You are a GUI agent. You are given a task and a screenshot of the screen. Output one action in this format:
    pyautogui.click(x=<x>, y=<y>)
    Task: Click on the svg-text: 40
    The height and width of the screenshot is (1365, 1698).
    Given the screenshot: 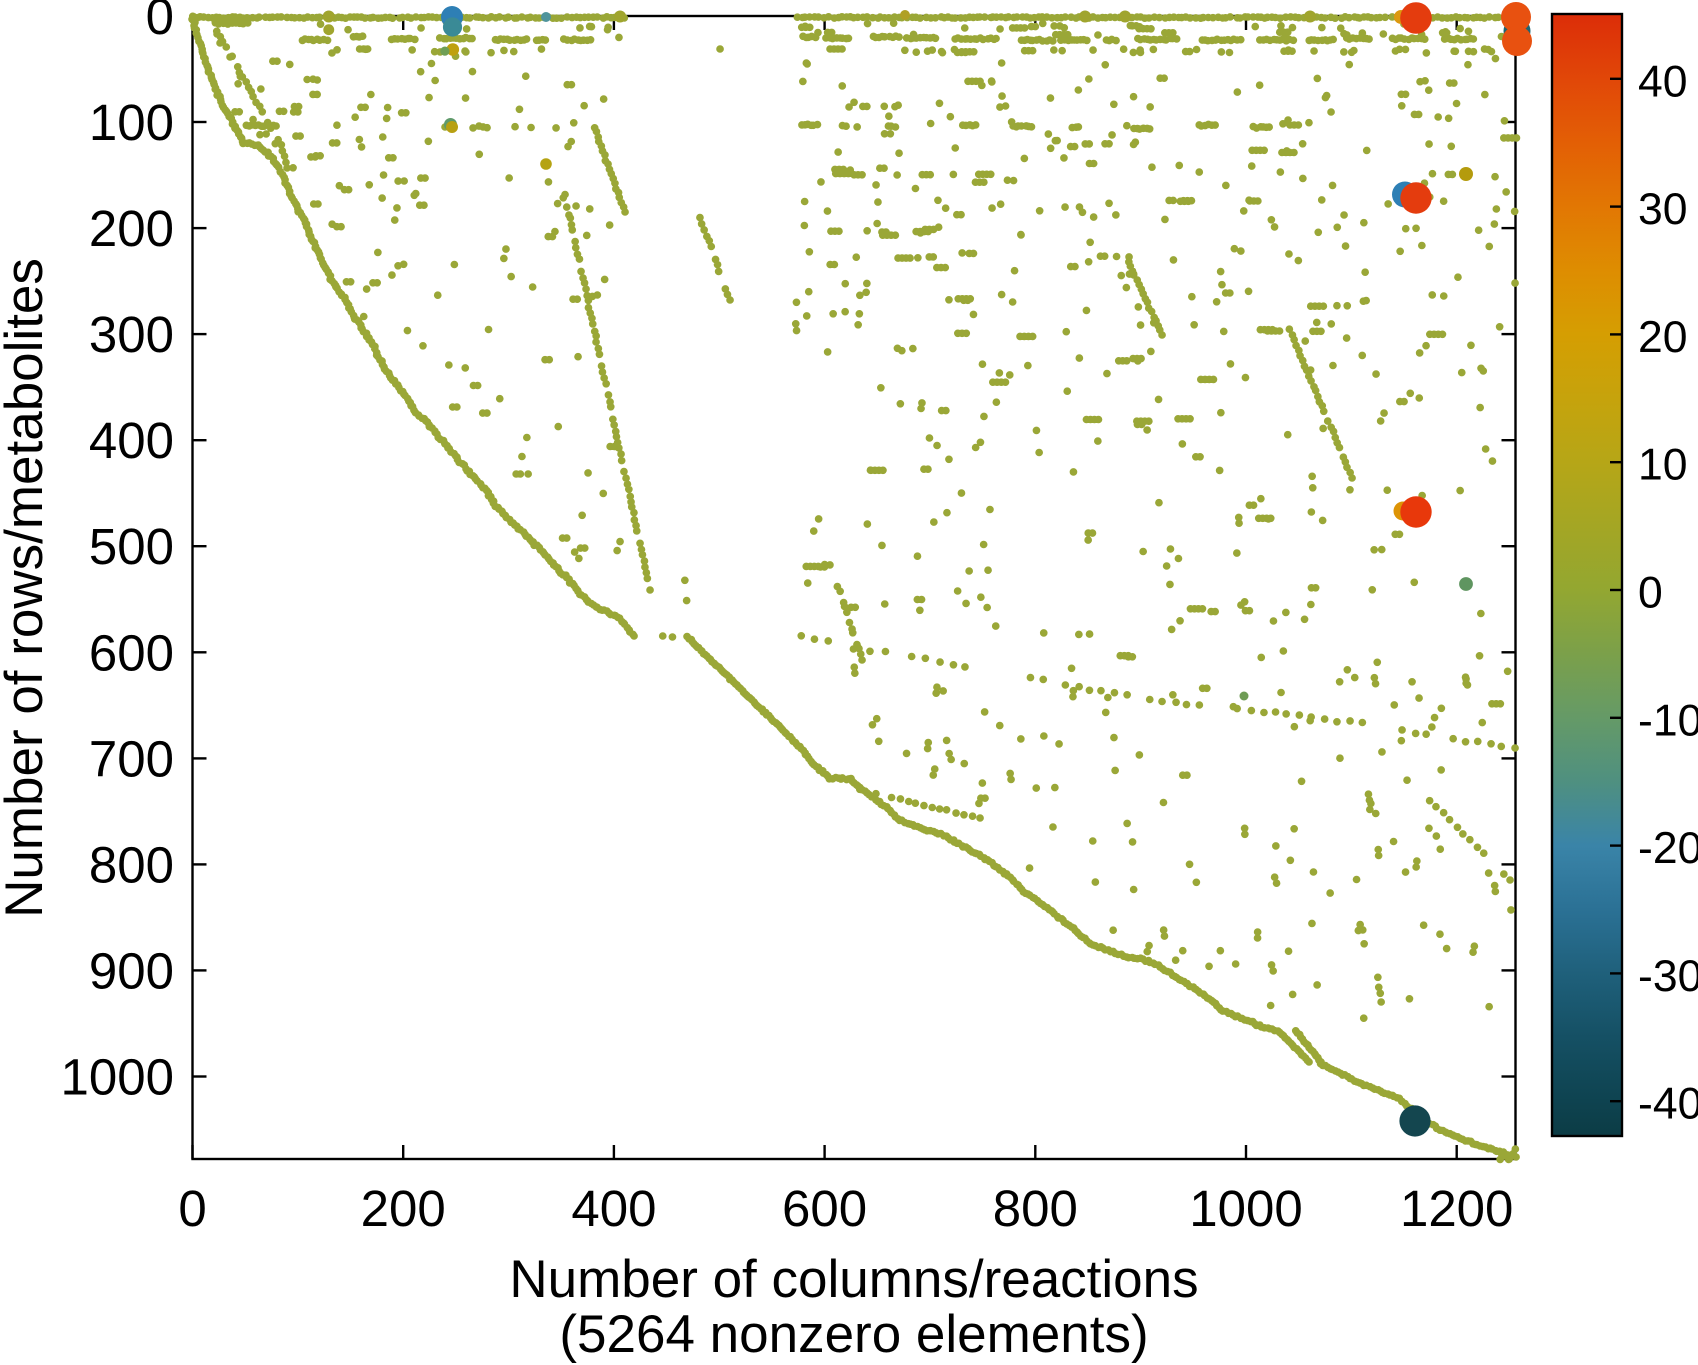 What is the action you would take?
    pyautogui.click(x=1663, y=81)
    